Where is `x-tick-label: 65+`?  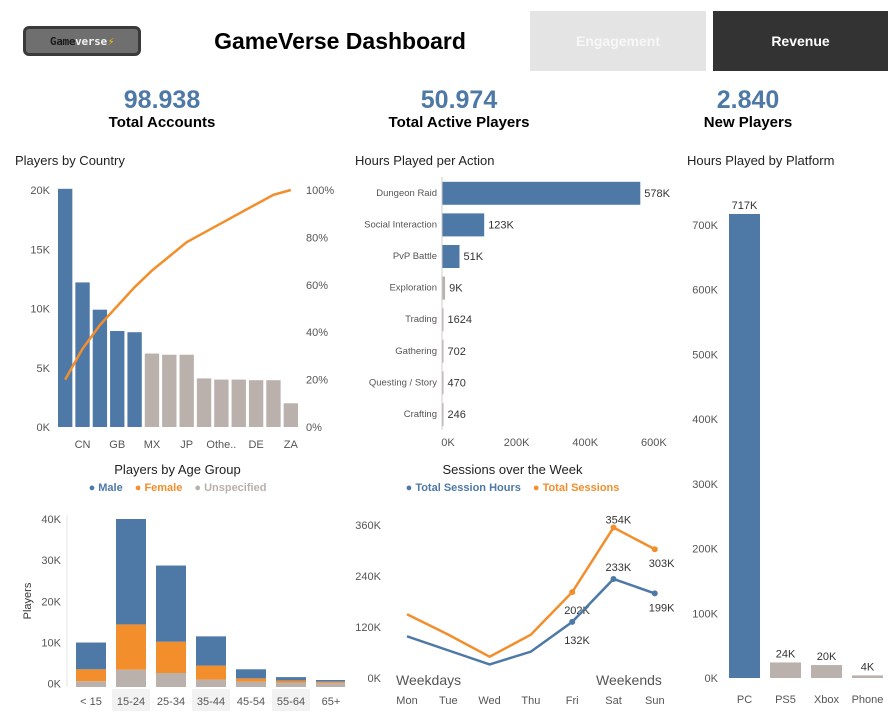 x-tick-label: 65+ is located at coordinates (331, 702).